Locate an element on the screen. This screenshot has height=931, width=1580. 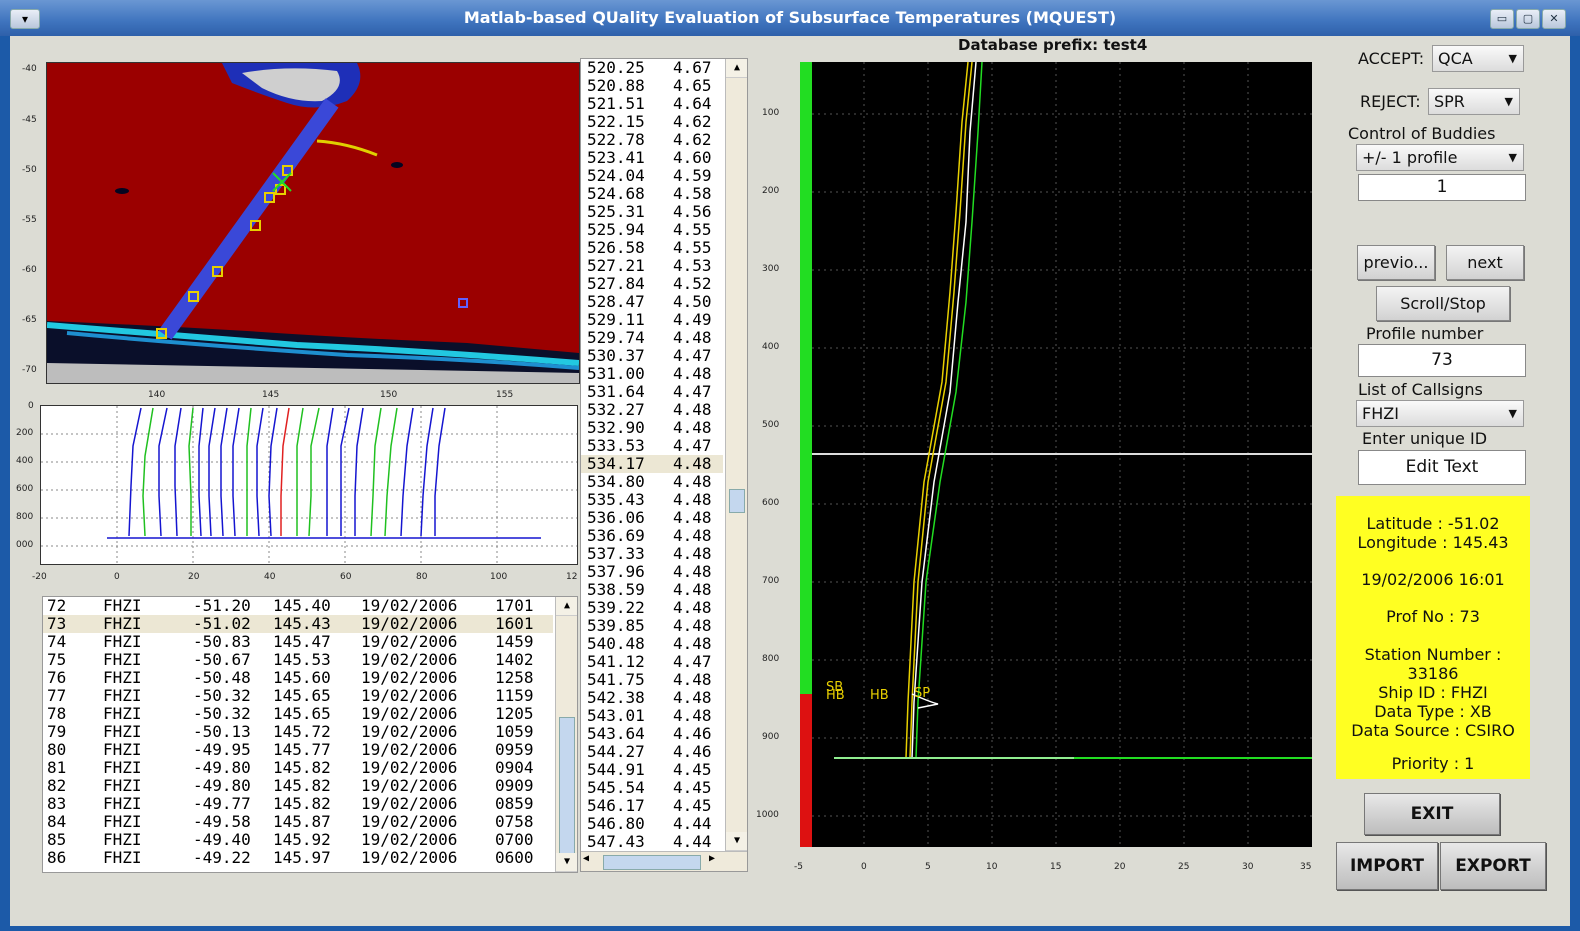
list-item: 522.78 4.62 is located at coordinates (652, 140).